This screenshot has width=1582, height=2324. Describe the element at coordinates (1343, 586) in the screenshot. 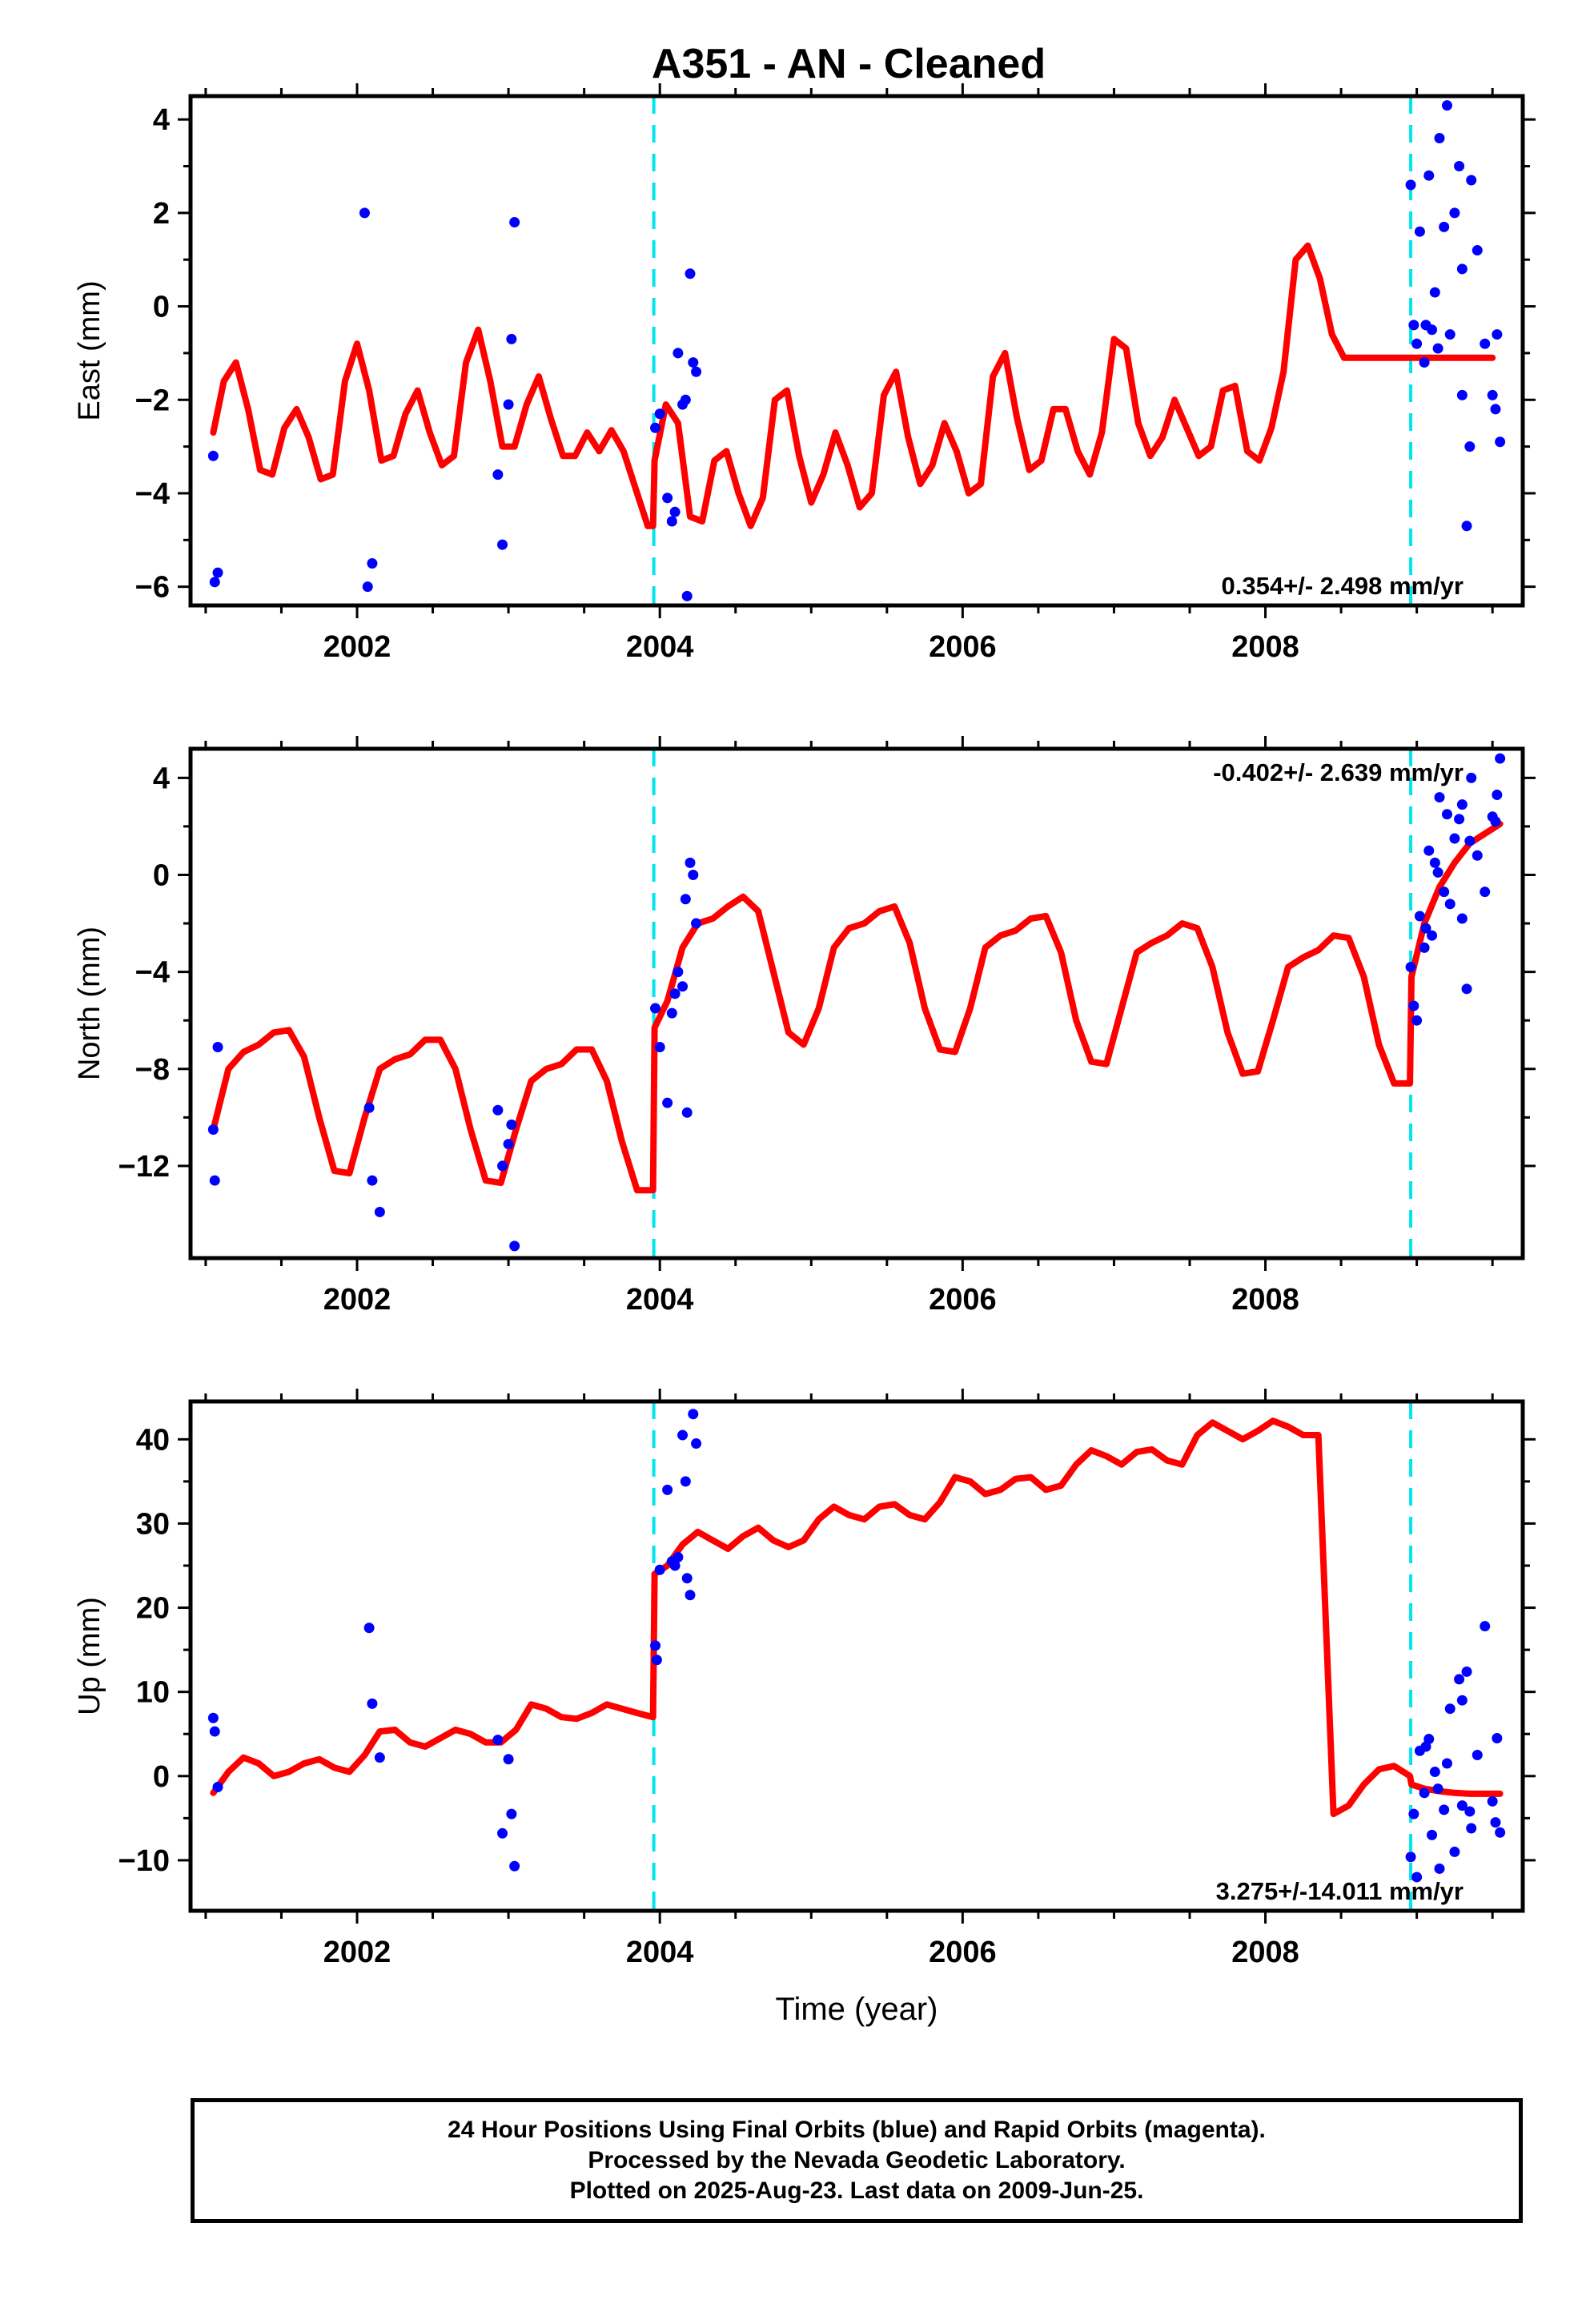

I see `rate-label: 0.354+/- 2.498 mm/yr` at that location.